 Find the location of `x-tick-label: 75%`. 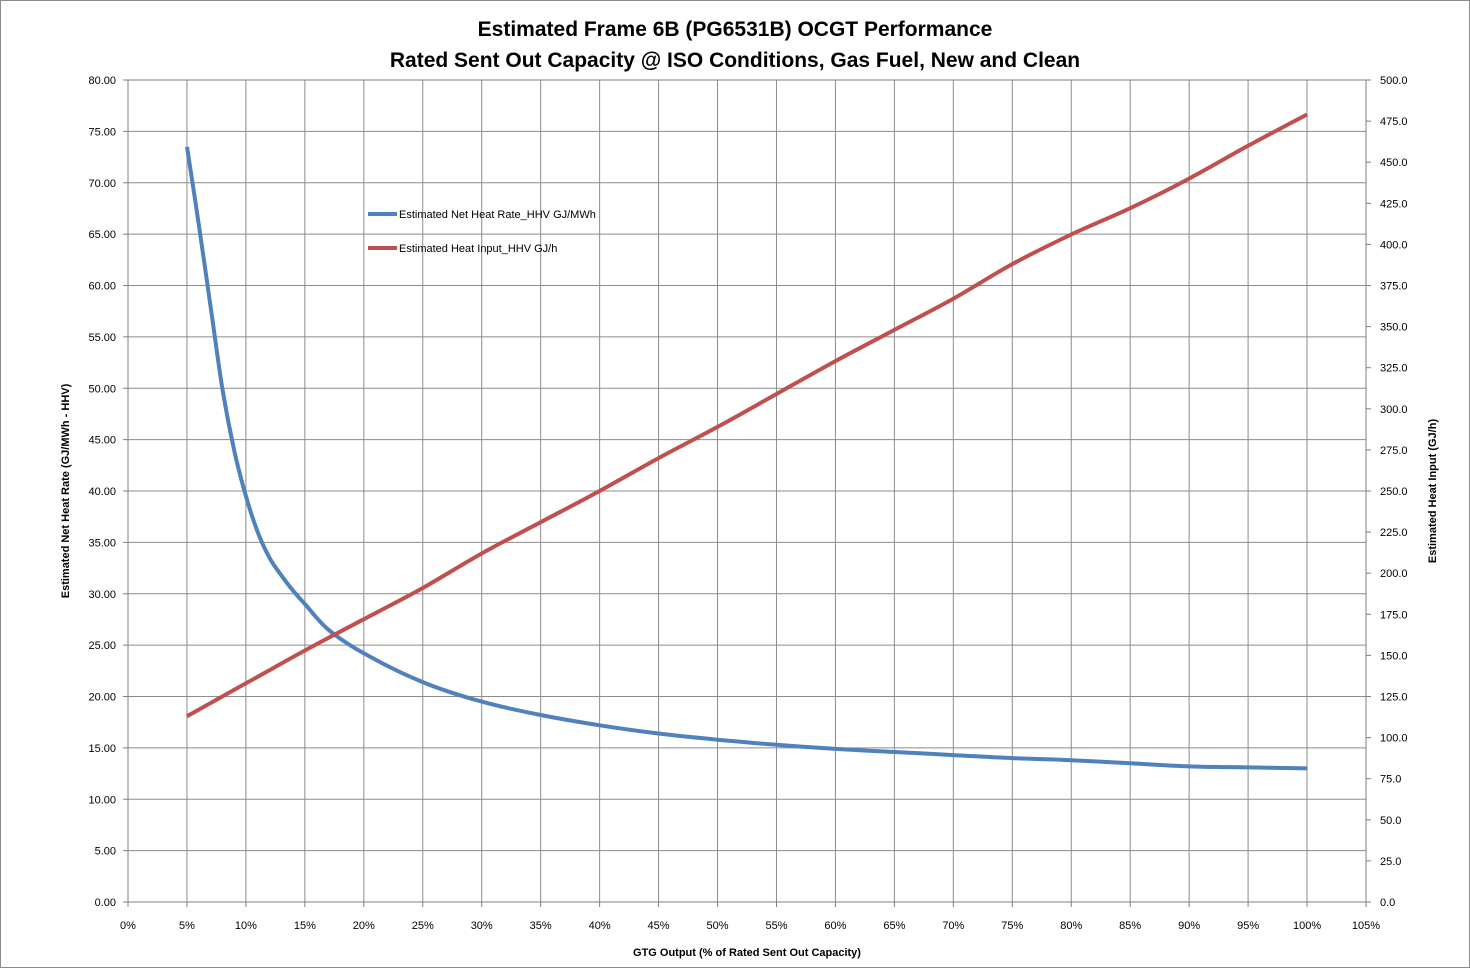

x-tick-label: 75% is located at coordinates (1012, 926).